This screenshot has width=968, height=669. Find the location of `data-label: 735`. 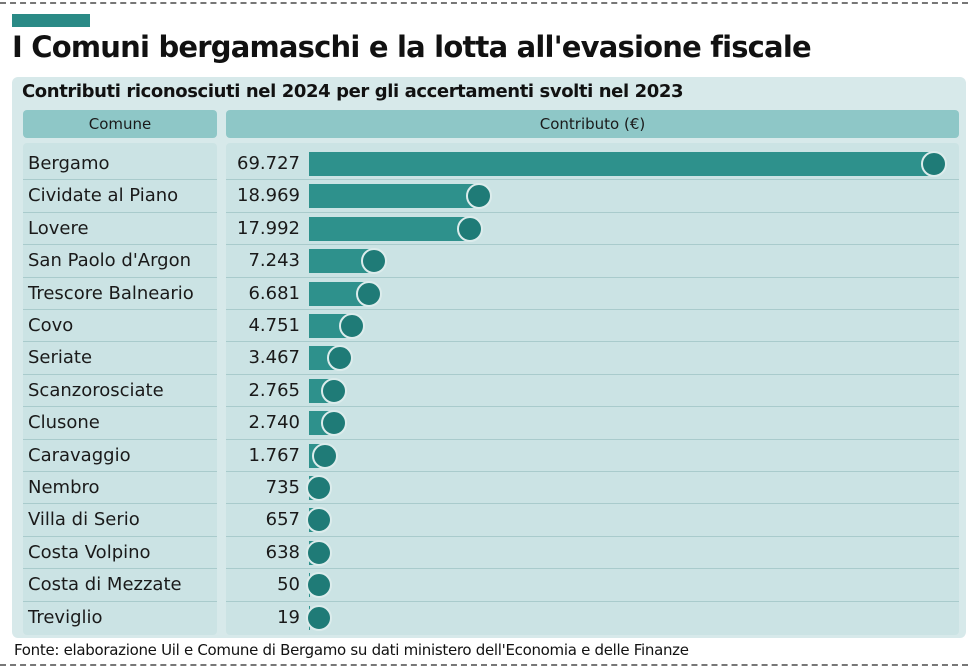

data-label: 735 is located at coordinates (282, 487).